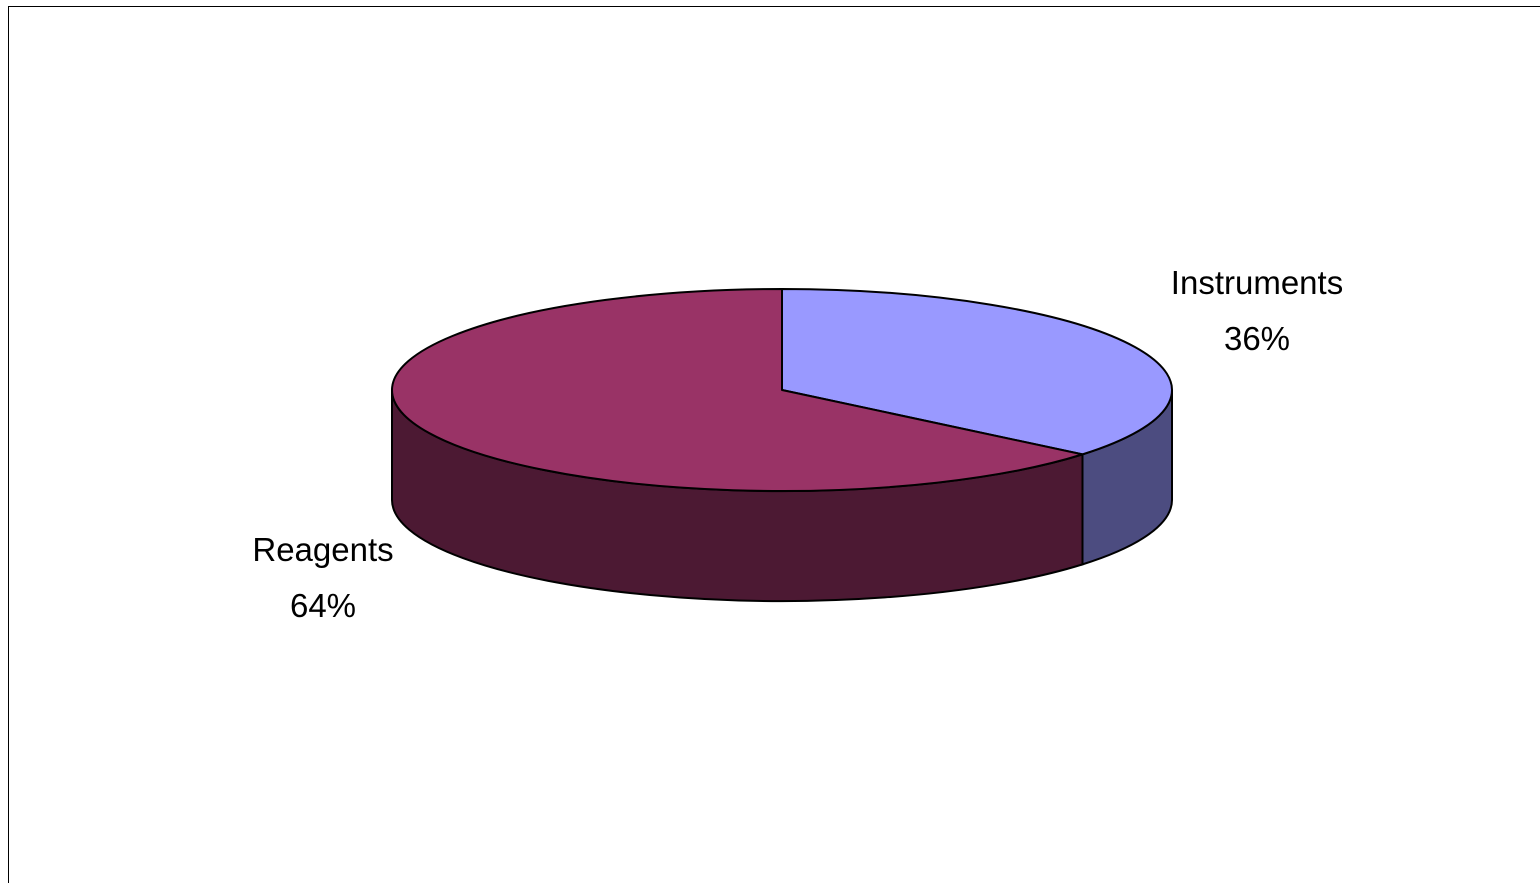  I want to click on pie-tops, so click(782, 390).